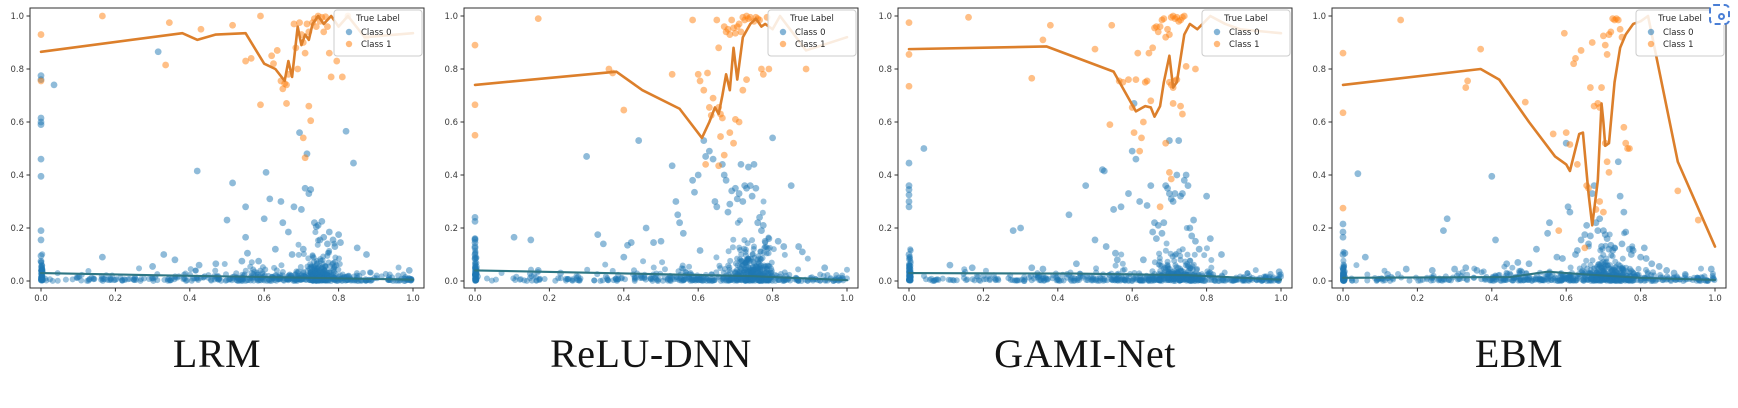  I want to click on caption-relu-dnn: ReLU-DNN, so click(651, 353).